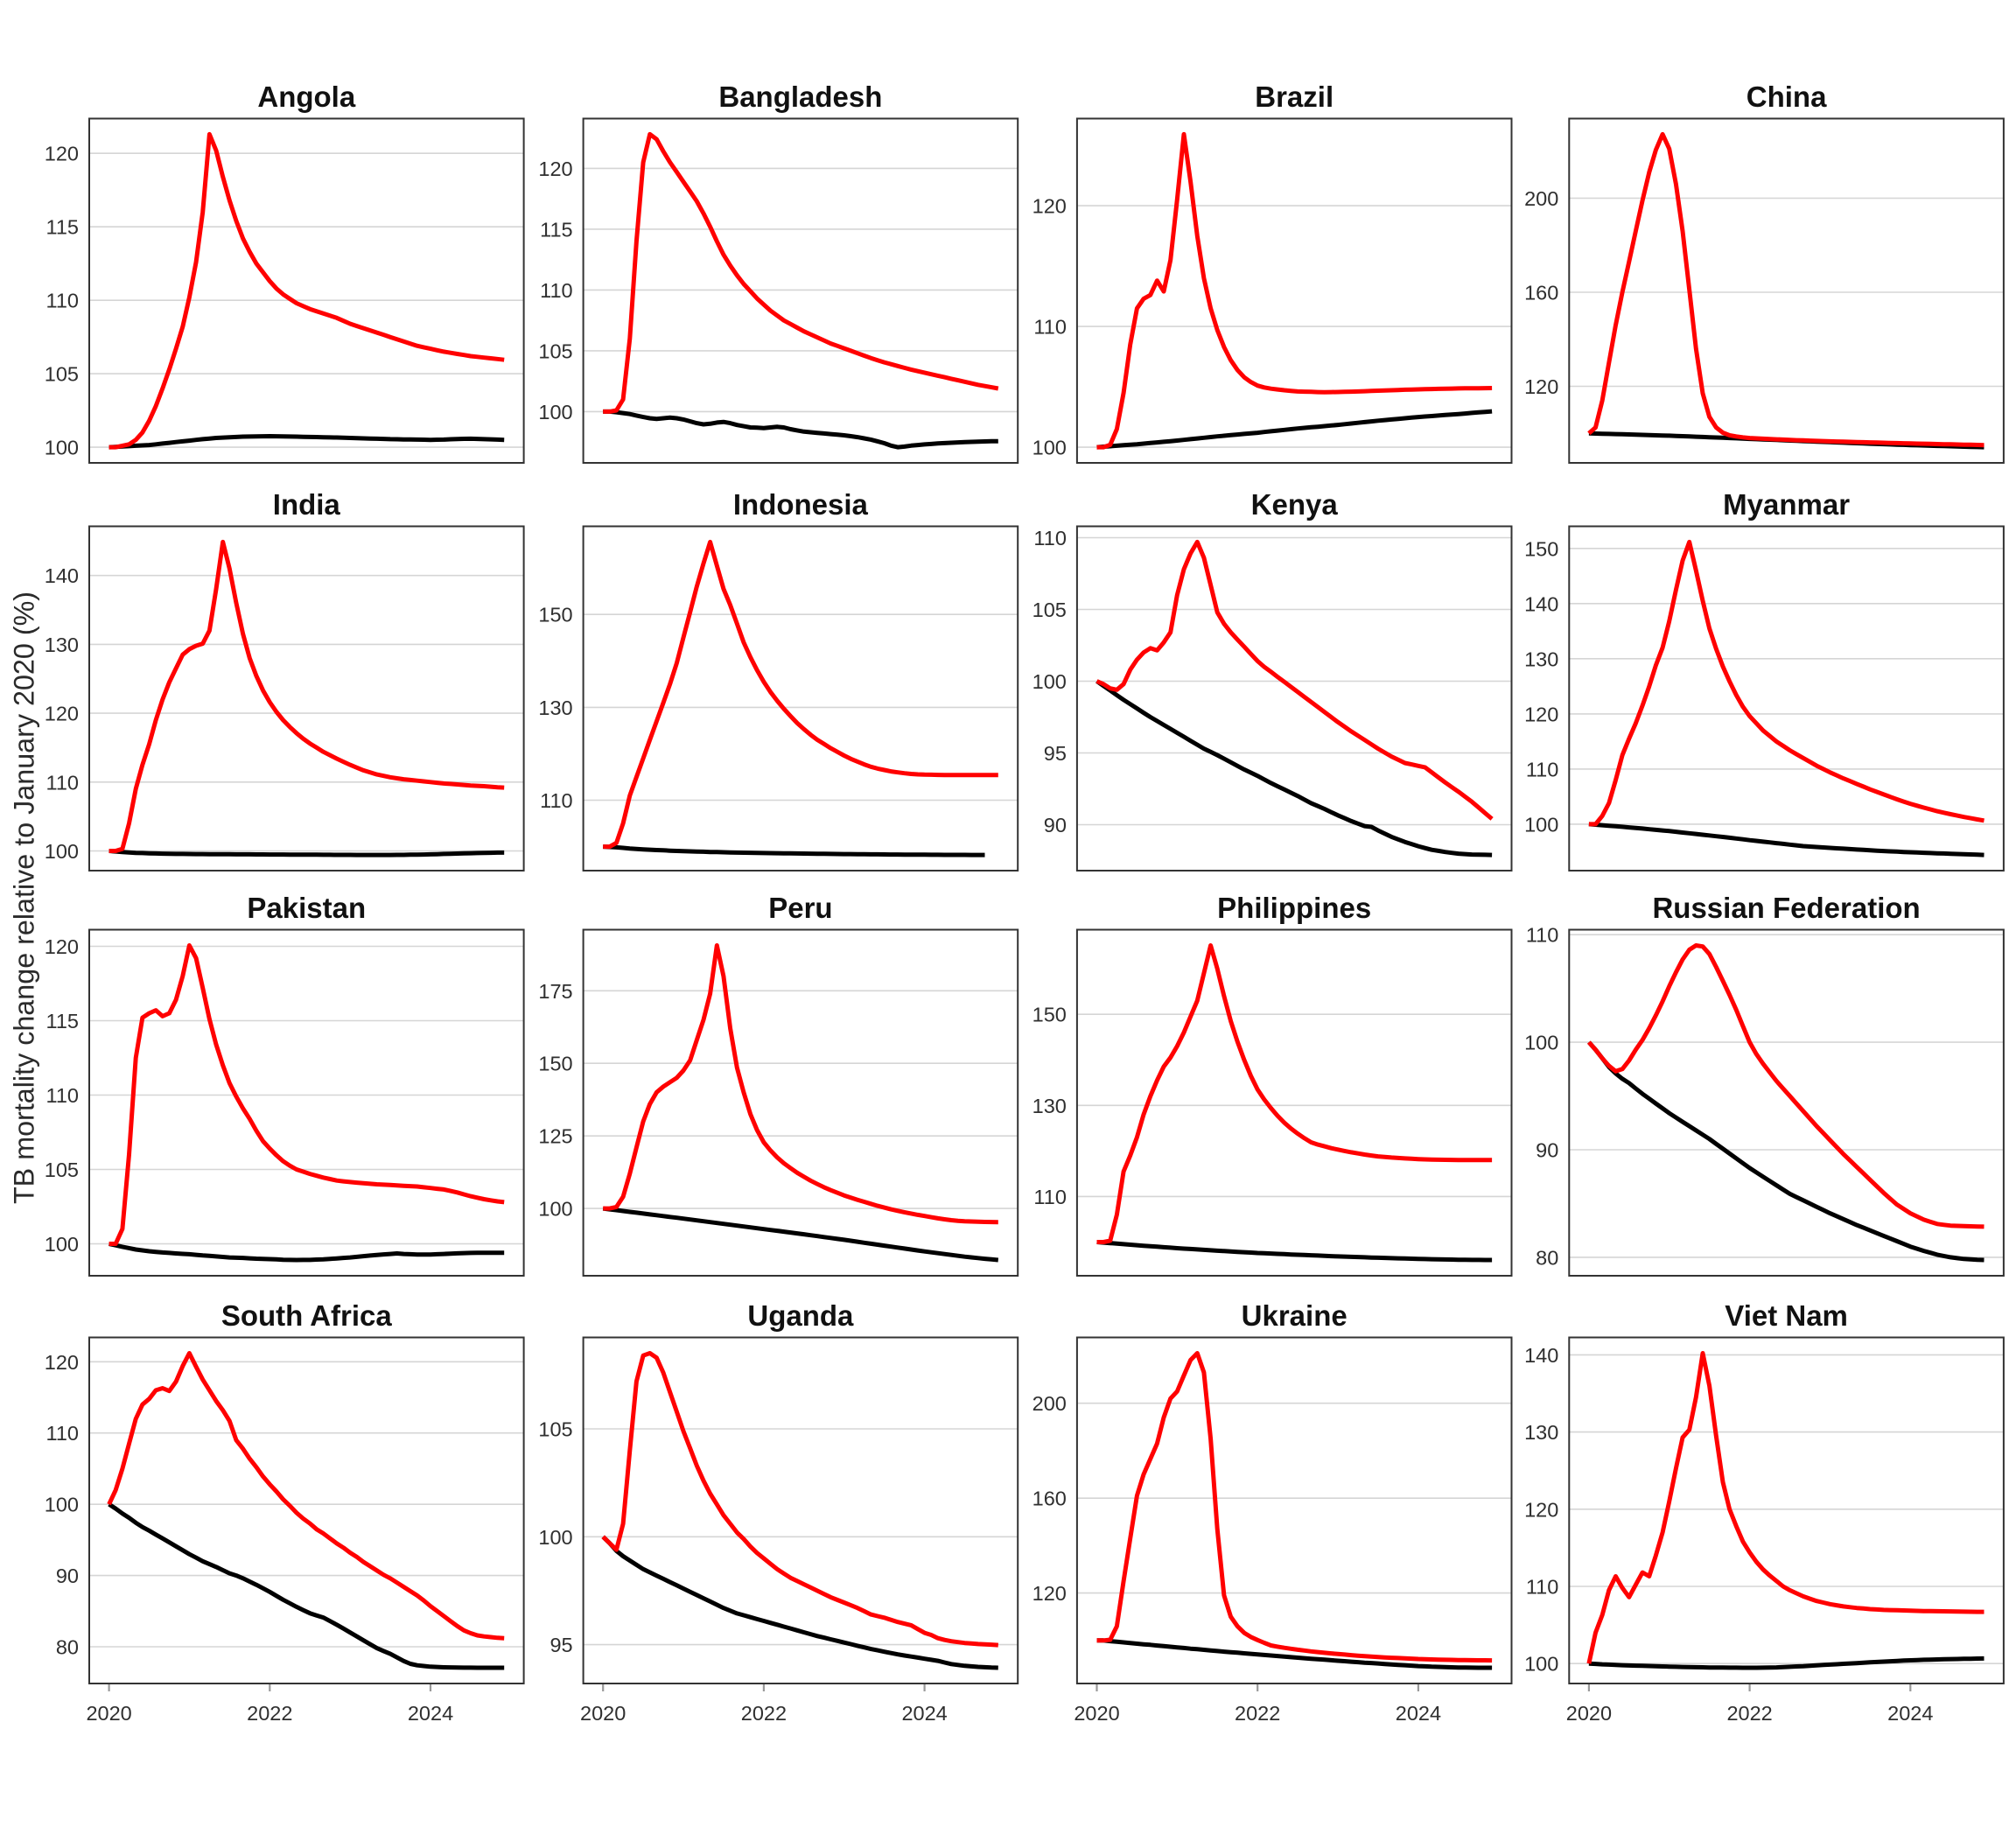 Image resolution: width=2016 pixels, height=1848 pixels. Describe the element at coordinates (555, 1136) in the screenshot. I see `svg-text: 125` at that location.